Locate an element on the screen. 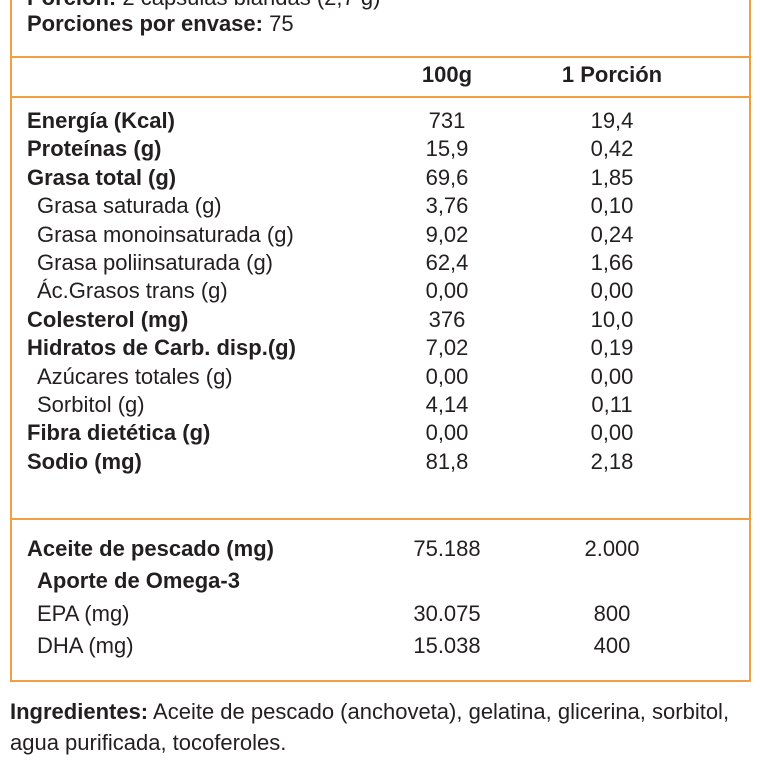 The width and height of the screenshot is (760, 760). row-value: 81,8 is located at coordinates (447, 461).